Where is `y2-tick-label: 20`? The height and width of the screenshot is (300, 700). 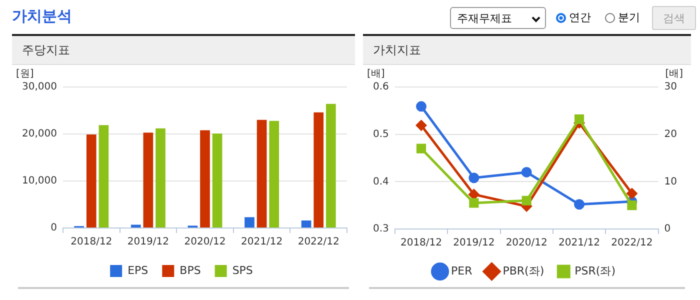 y2-tick-label: 20 is located at coordinates (671, 134).